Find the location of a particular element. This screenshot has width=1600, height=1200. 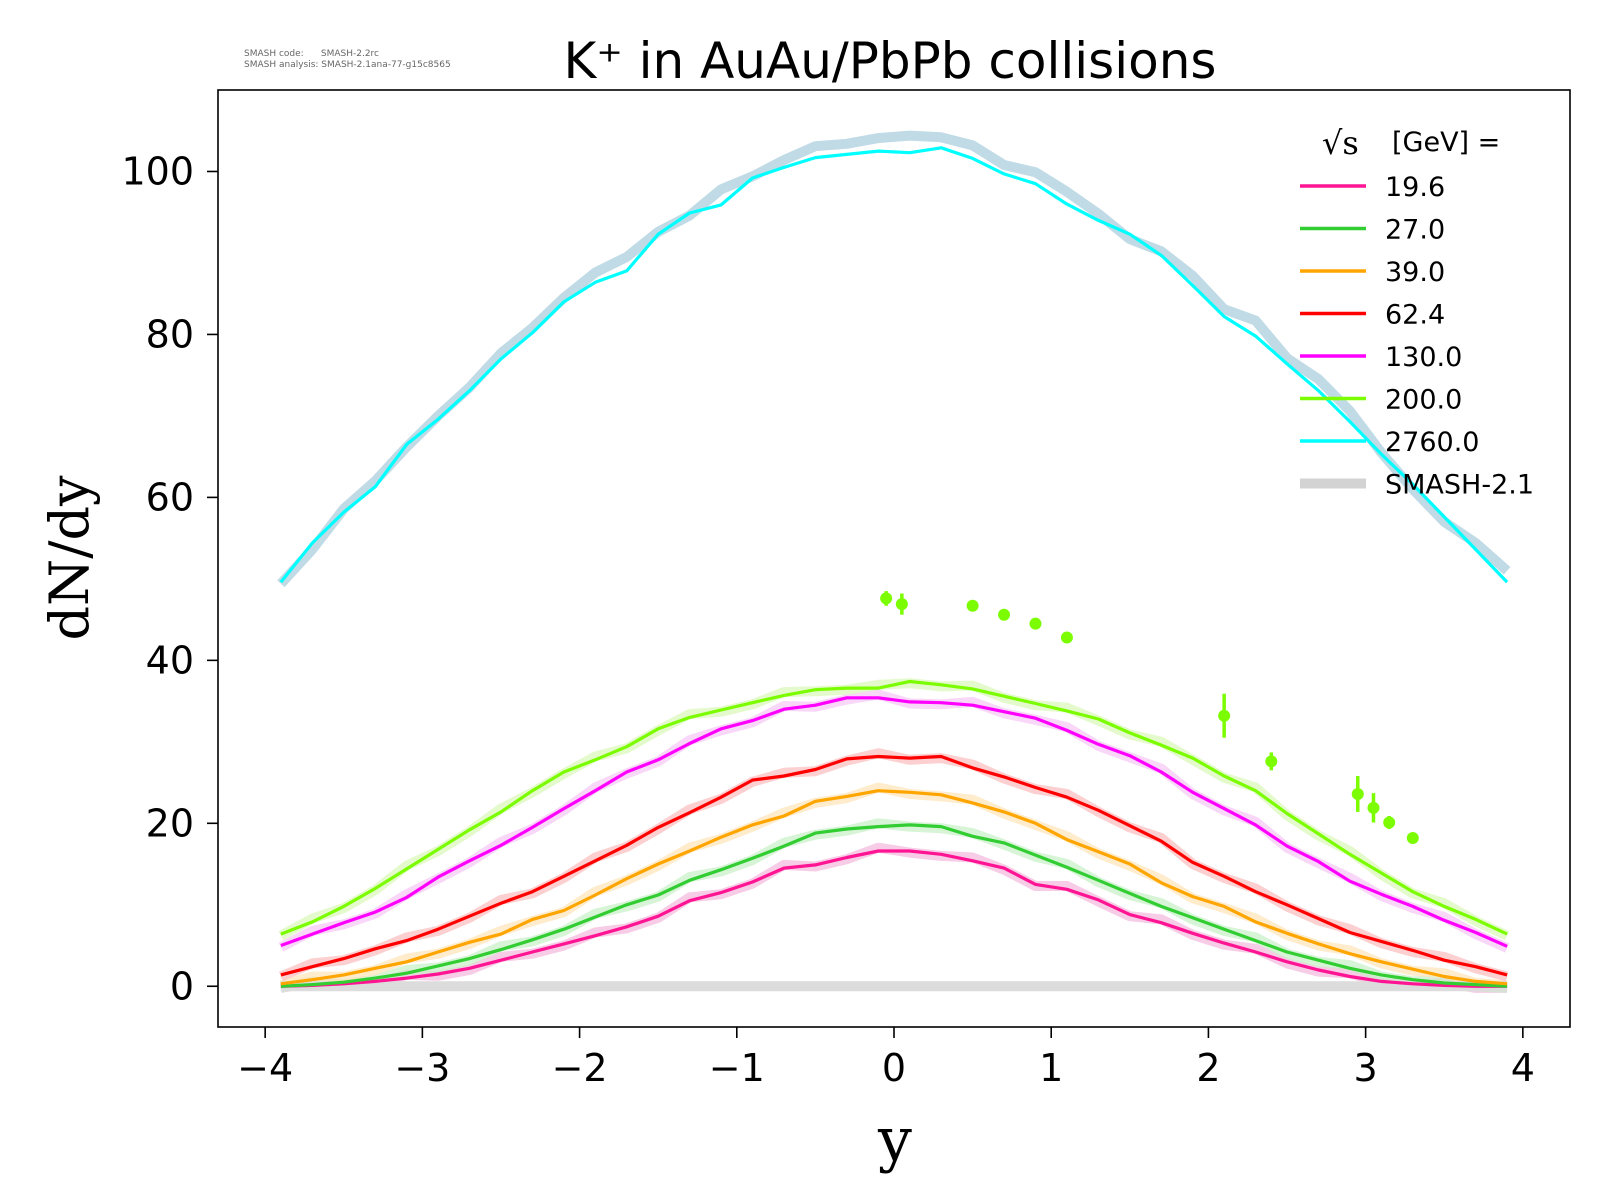

legend-entry-62.4: 62.4 is located at coordinates (1372, 315).